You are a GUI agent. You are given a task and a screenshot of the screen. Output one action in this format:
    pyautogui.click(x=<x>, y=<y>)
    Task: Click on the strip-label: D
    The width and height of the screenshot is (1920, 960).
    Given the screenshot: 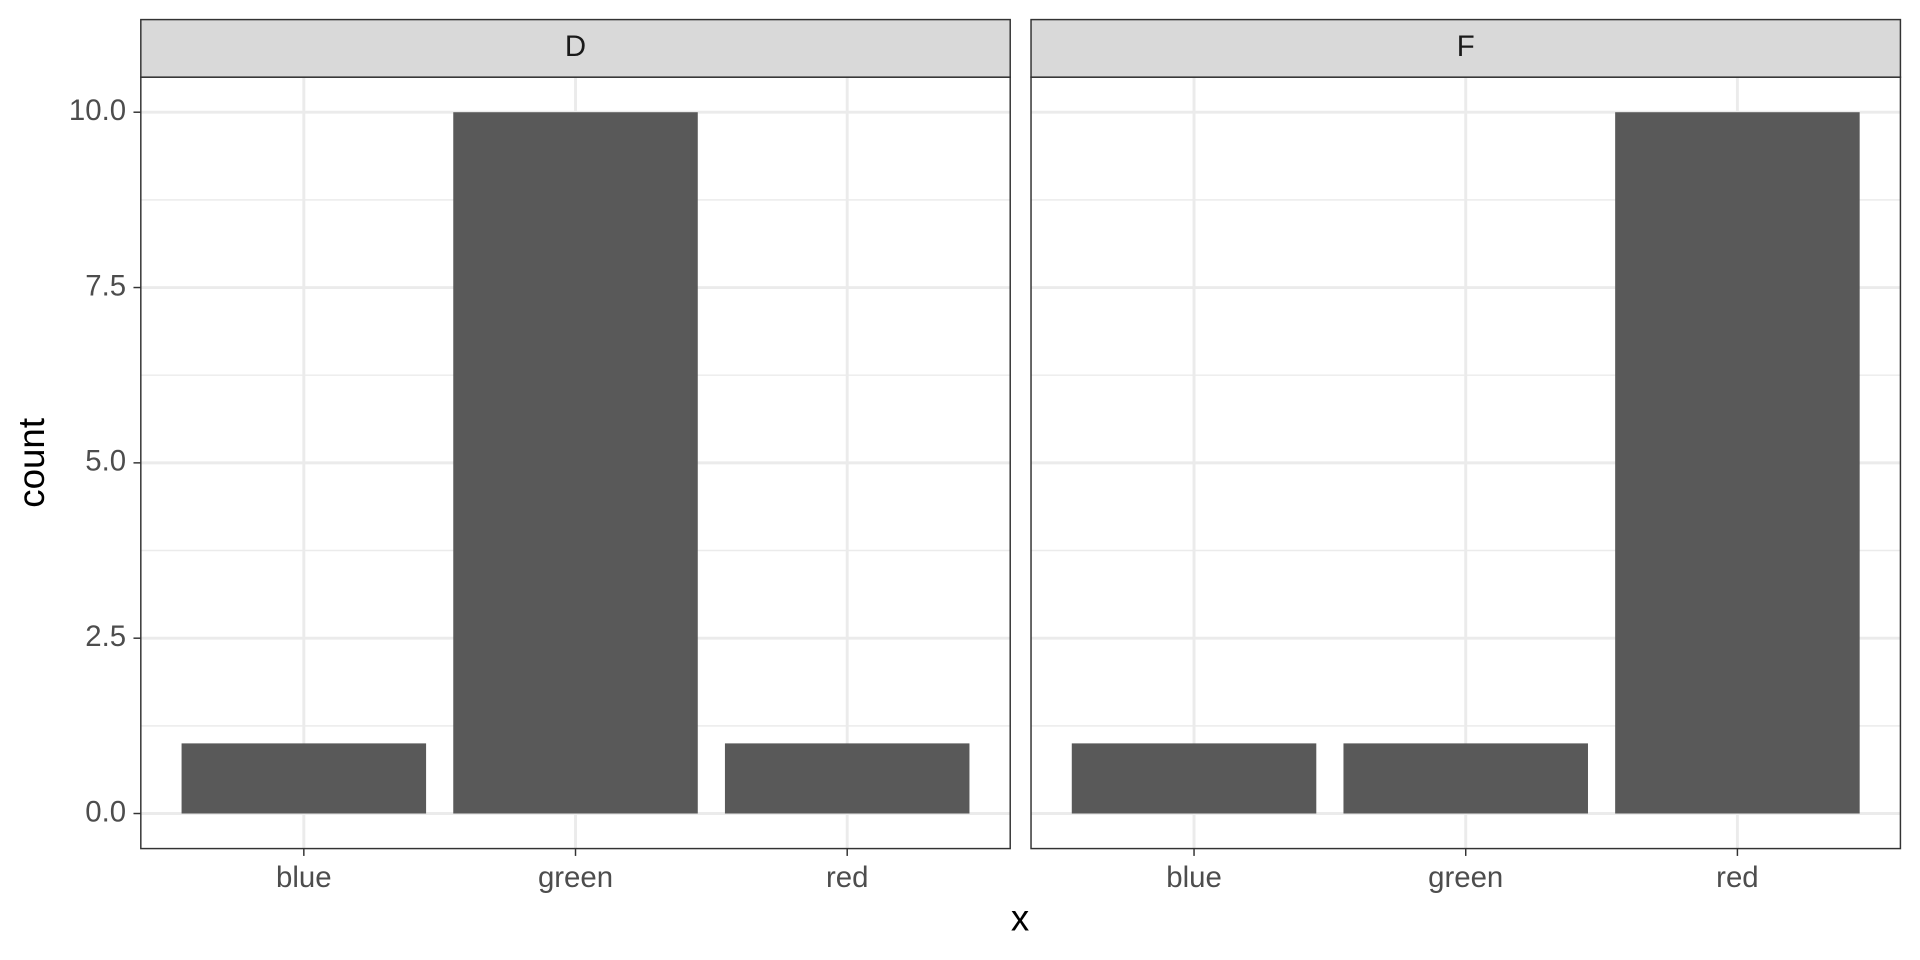 What is the action you would take?
    pyautogui.click(x=575, y=46)
    